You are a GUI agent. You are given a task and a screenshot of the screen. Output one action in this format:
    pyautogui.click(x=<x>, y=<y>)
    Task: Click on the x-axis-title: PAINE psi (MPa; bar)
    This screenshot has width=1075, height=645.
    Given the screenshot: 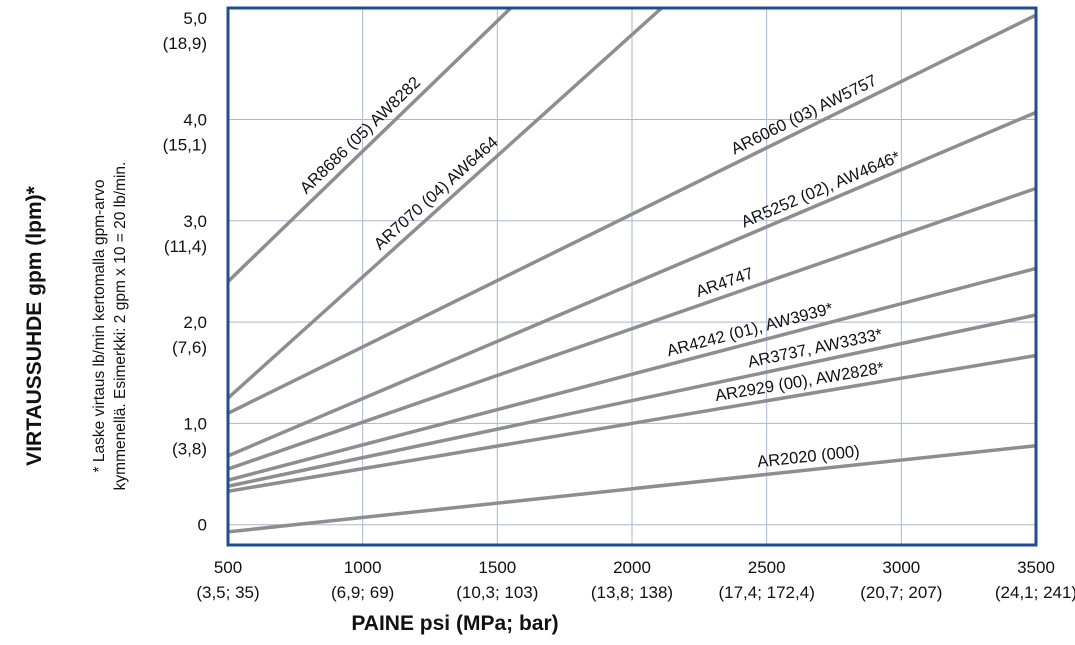 What is the action you would take?
    pyautogui.click(x=454, y=623)
    